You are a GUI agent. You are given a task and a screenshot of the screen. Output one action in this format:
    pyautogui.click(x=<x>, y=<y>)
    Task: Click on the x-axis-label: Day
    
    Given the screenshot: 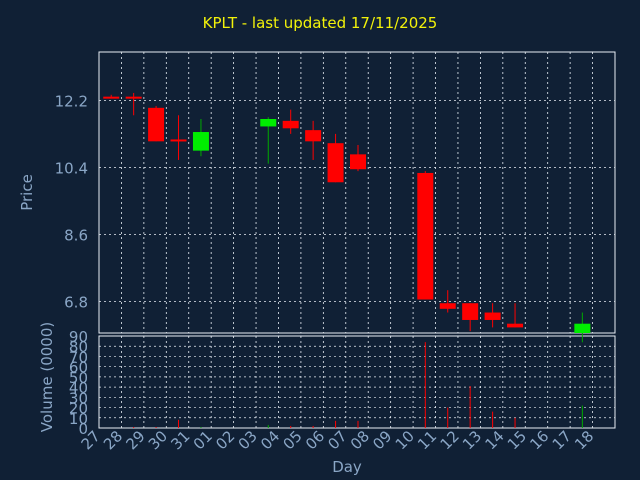 What is the action you would take?
    pyautogui.click(x=347, y=467)
    